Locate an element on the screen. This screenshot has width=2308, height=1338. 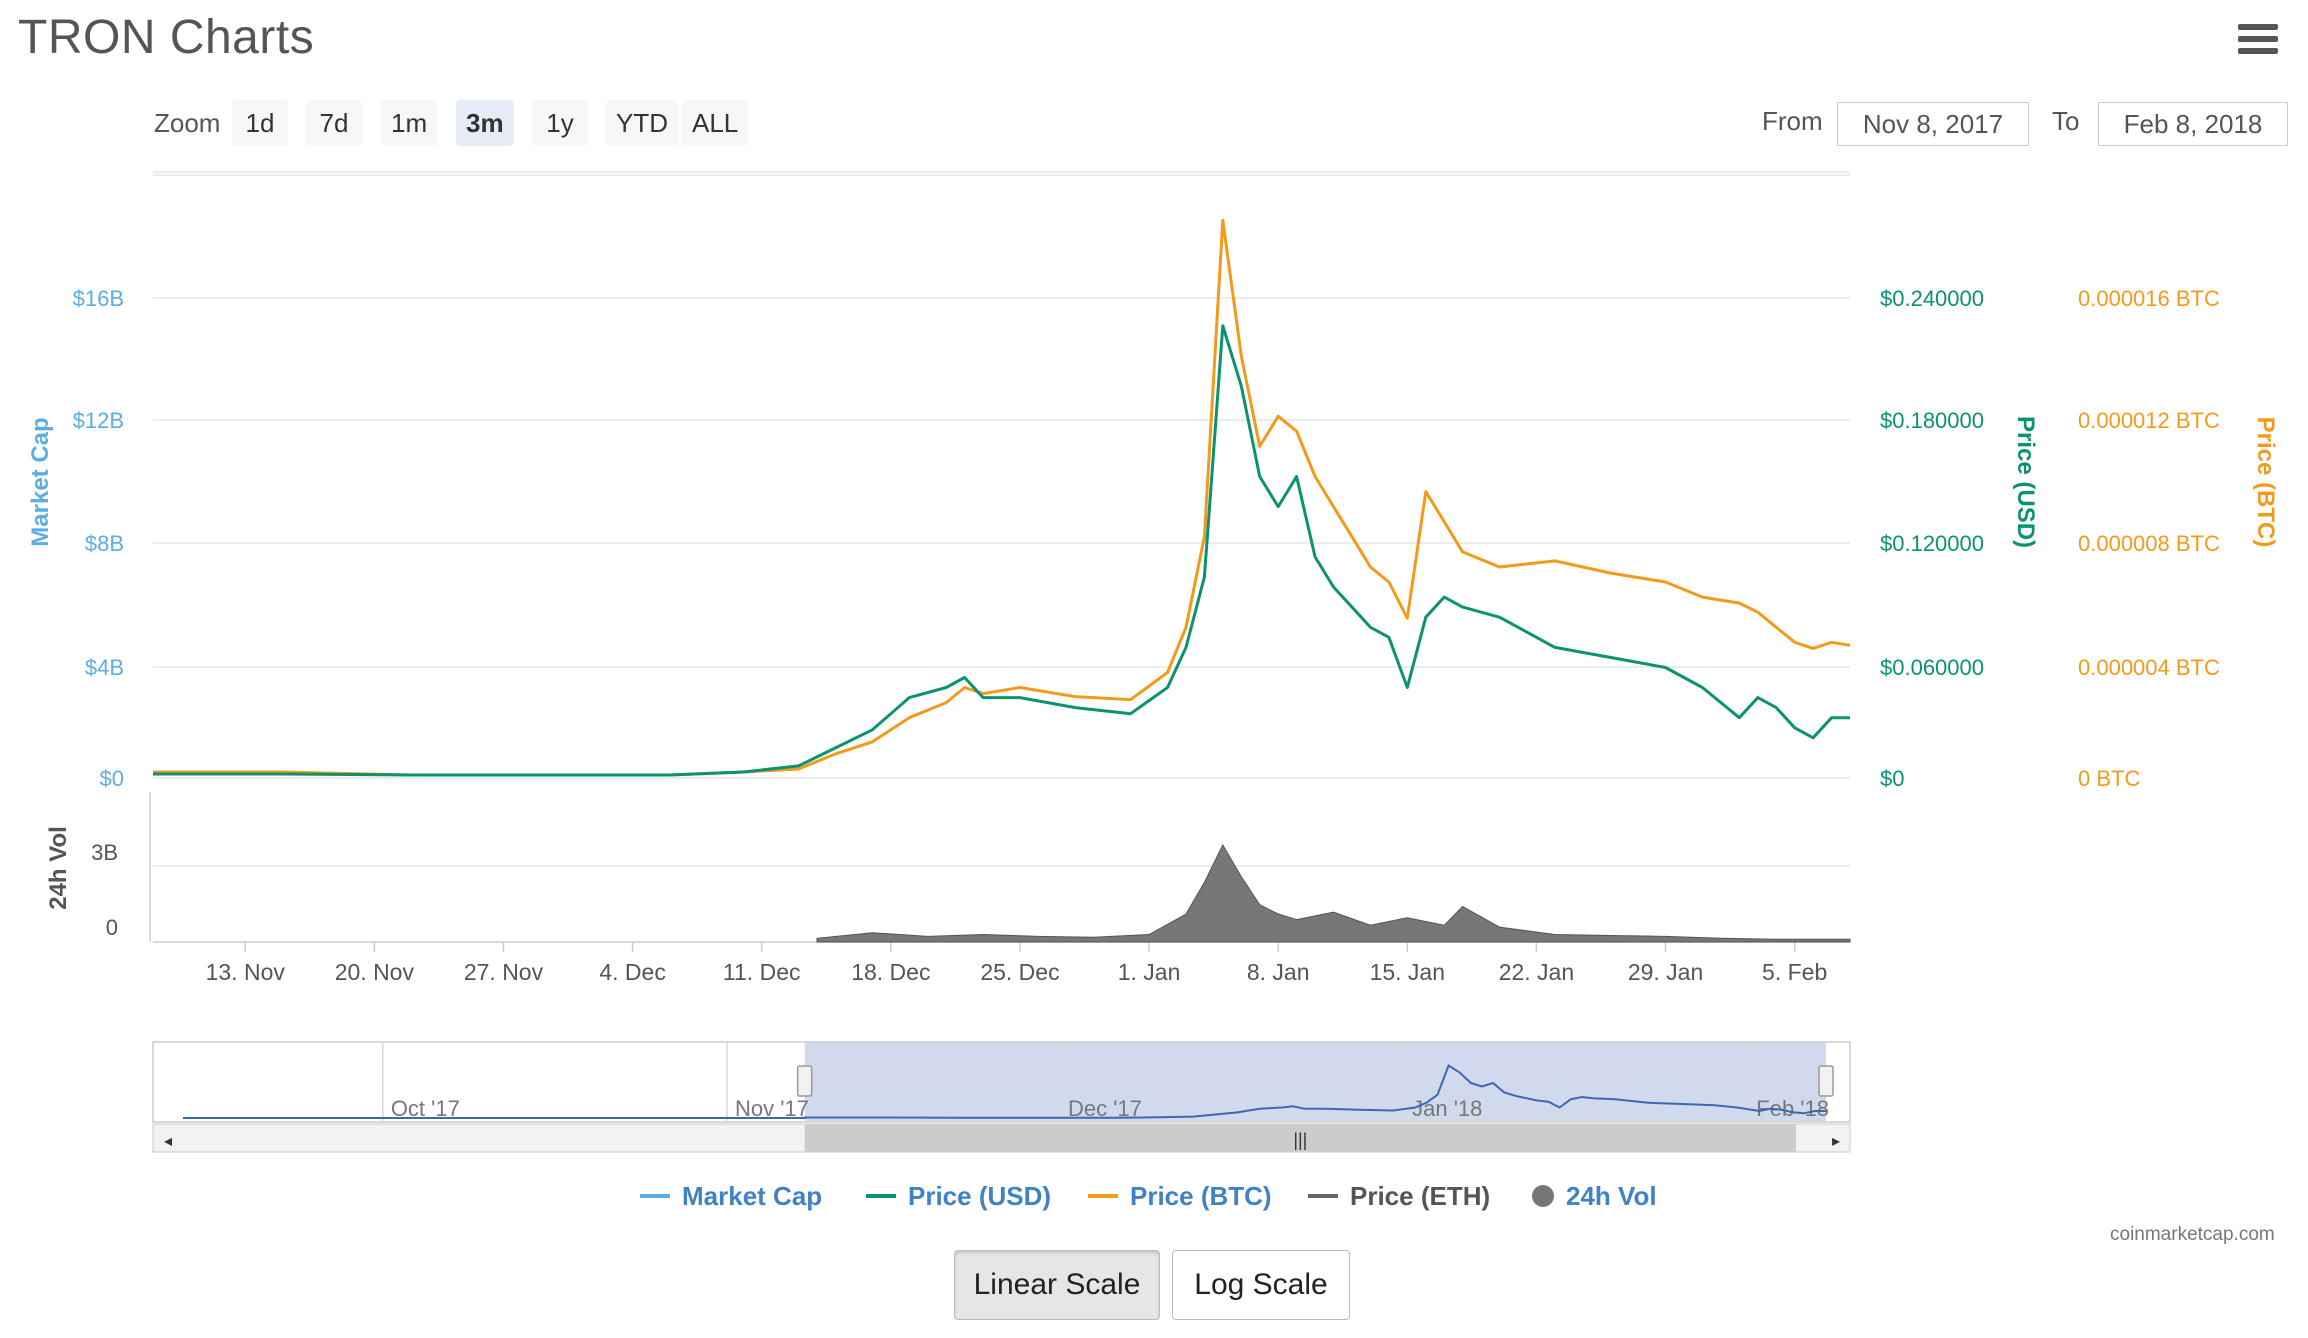
to-date-input: Feb 8, 2018 is located at coordinates (2193, 124).